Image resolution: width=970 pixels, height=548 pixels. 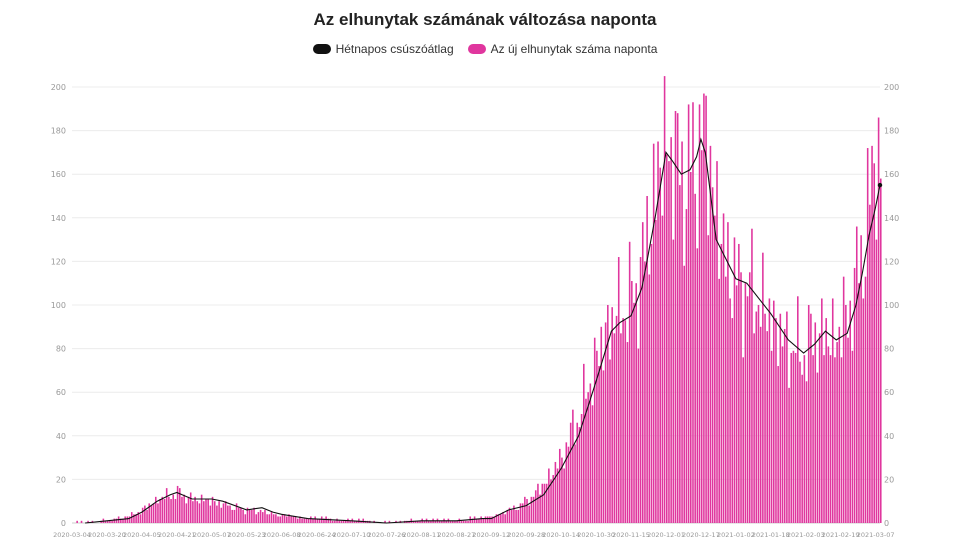 I want to click on y-tick-label-right: 100, so click(x=891, y=305).